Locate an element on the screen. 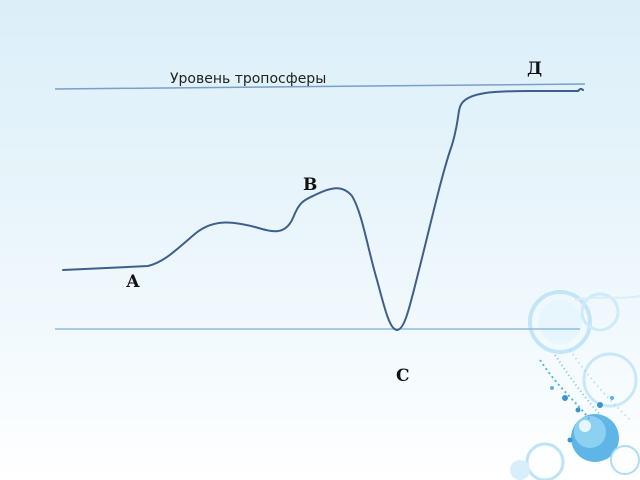 This screenshot has height=480, width=640. troposphere-level-line is located at coordinates (320, 86).